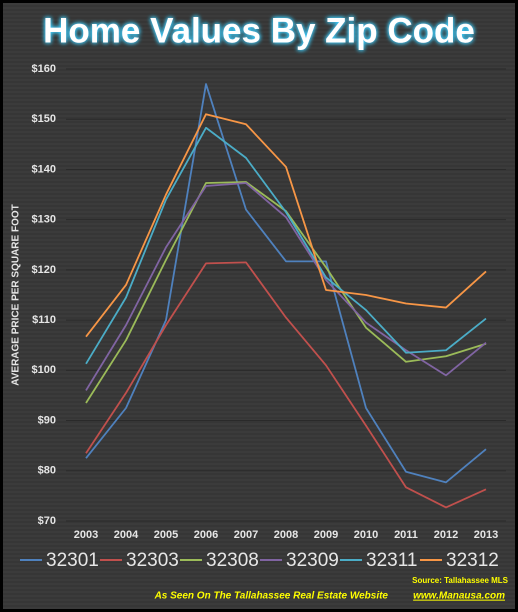 This screenshot has width=518, height=612. Describe the element at coordinates (44, 270) in the screenshot. I see `y-tick-label: $120` at that location.